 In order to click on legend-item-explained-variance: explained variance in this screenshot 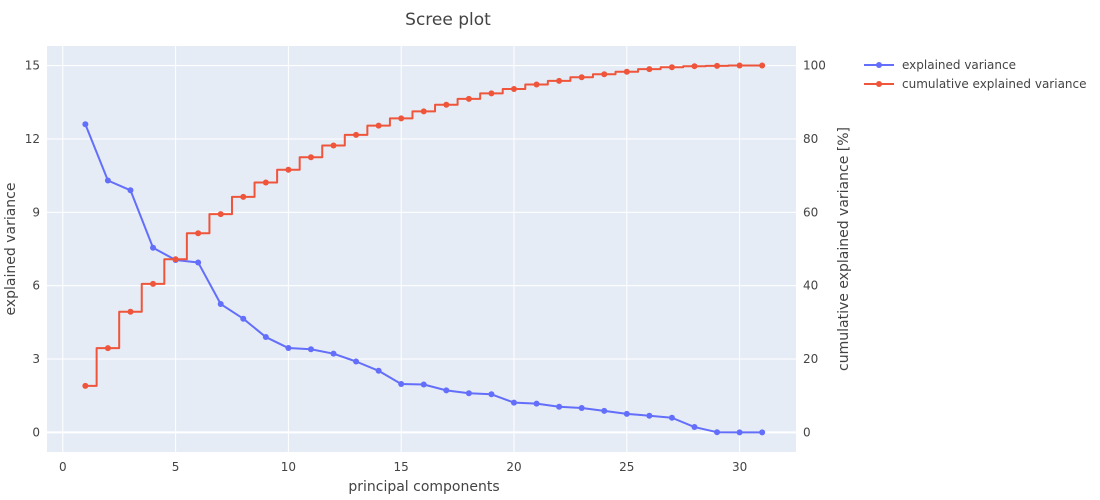, I will do `click(940, 65)`.